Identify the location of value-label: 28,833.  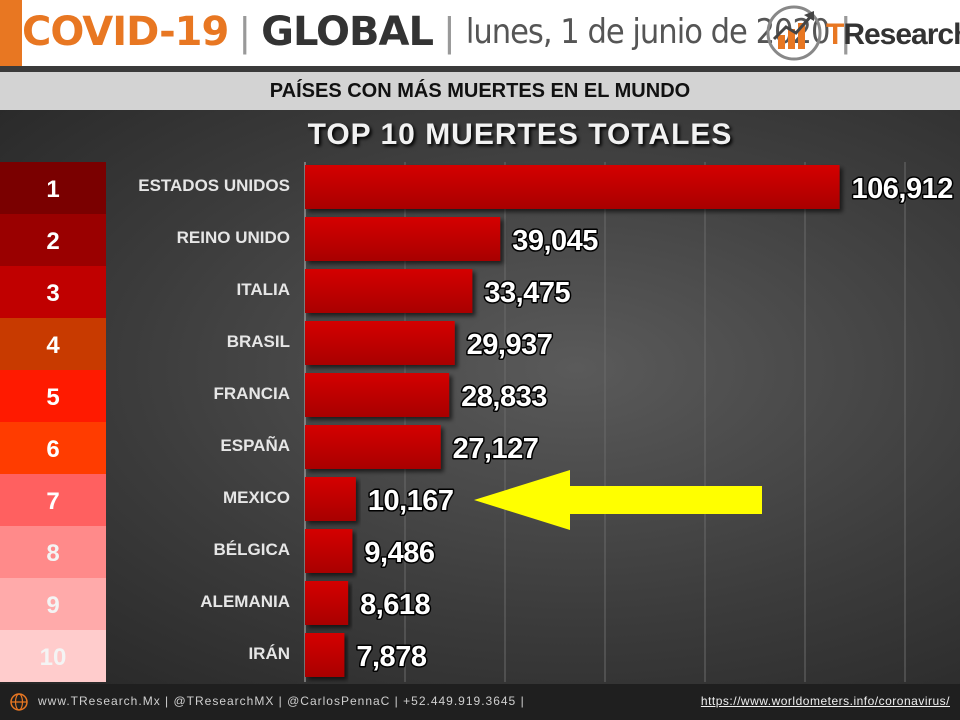
(504, 397).